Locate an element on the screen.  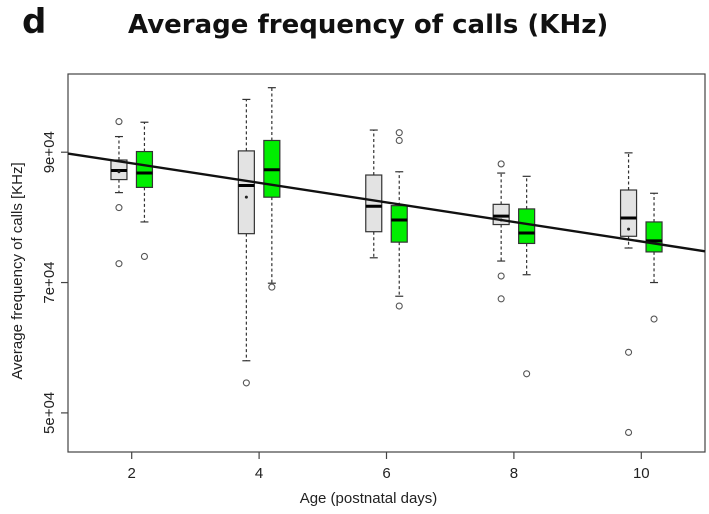
y-tick-label: 9e+04 is located at coordinates (49, 152).